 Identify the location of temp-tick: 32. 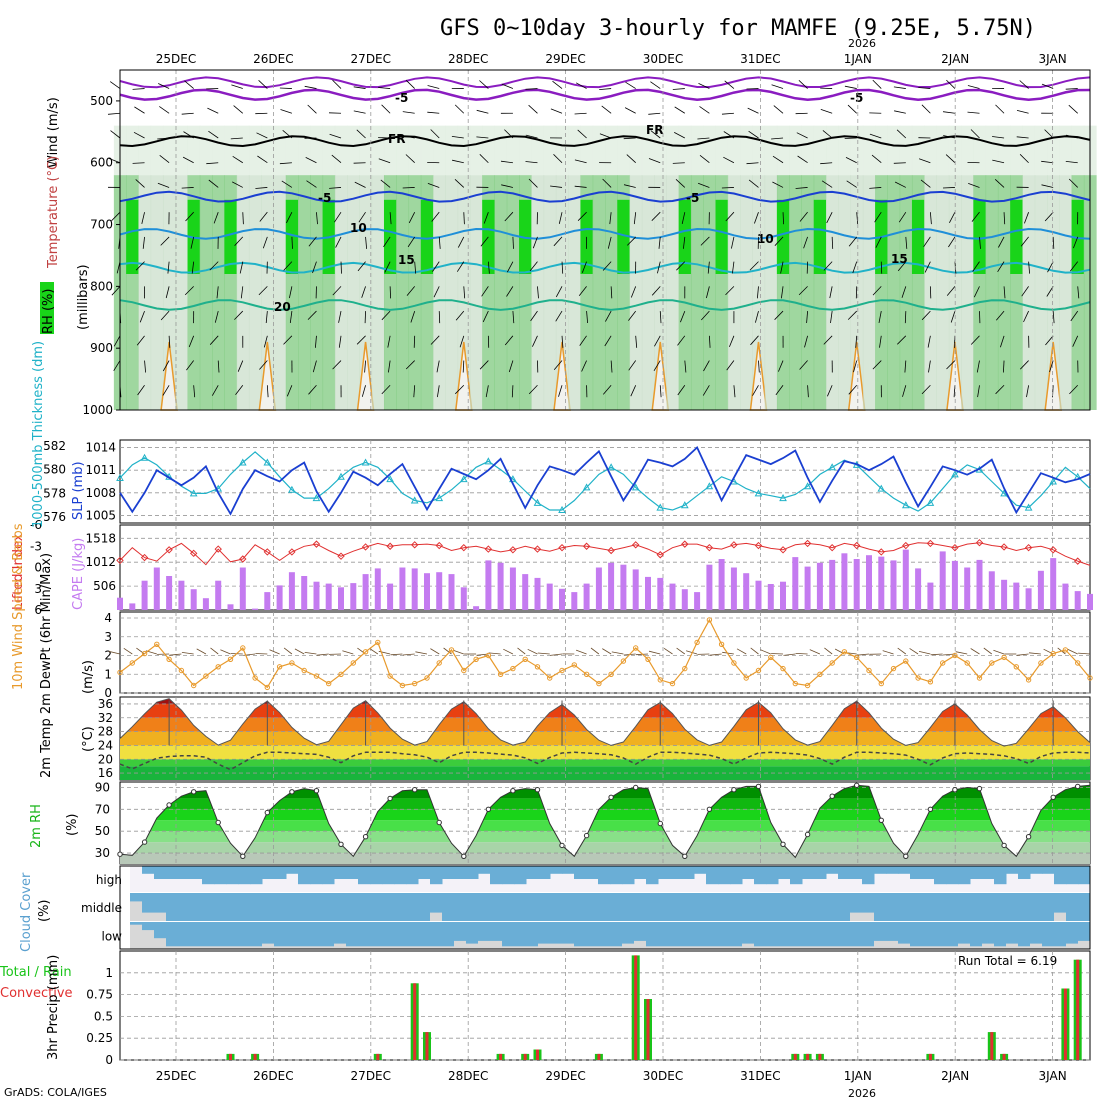
(105, 718).